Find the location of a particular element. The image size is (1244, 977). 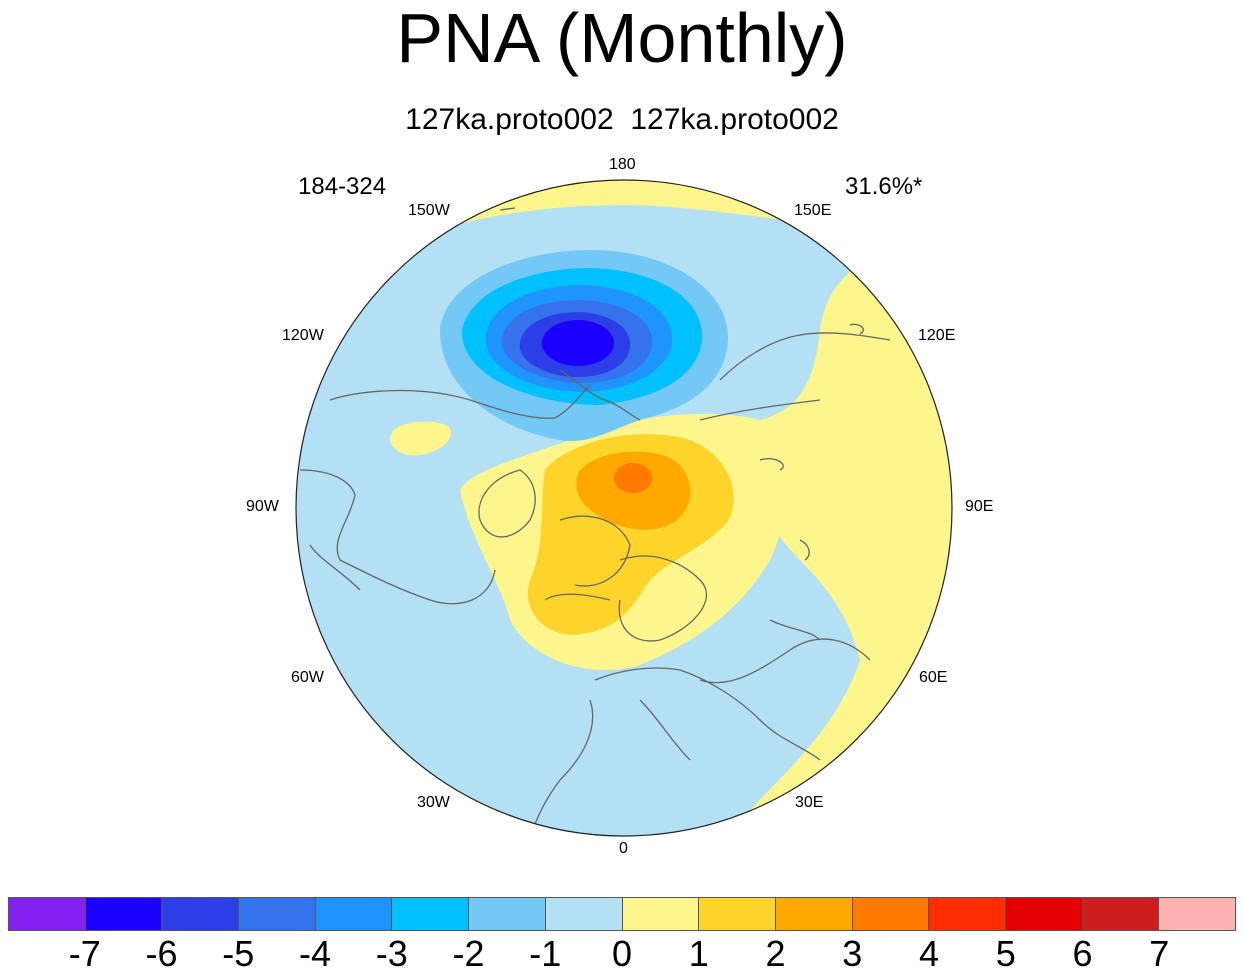

colorbar is located at coordinates (622, 914).